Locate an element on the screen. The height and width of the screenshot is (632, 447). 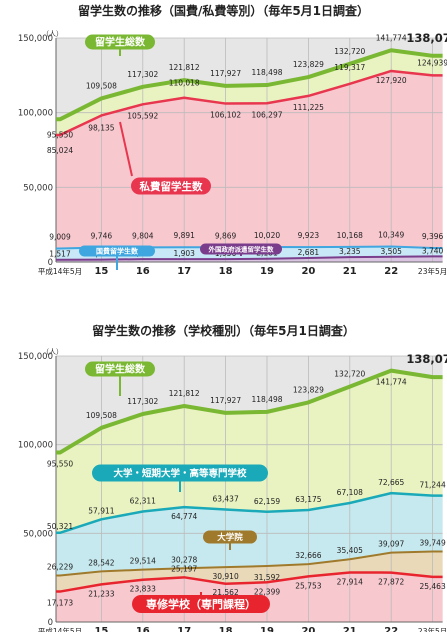
data-label: 138,075 is located at coordinates (426, 38).